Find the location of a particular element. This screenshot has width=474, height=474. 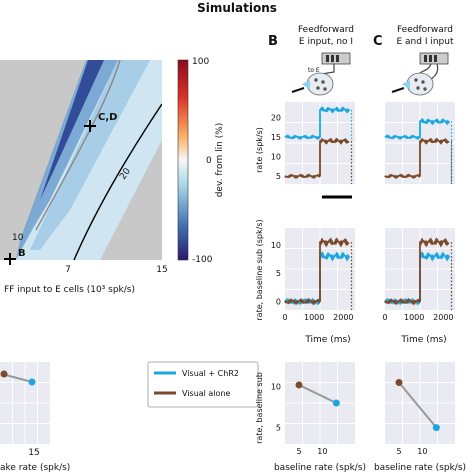

colorbar-tick-0: 0 is located at coordinates (209, 161).